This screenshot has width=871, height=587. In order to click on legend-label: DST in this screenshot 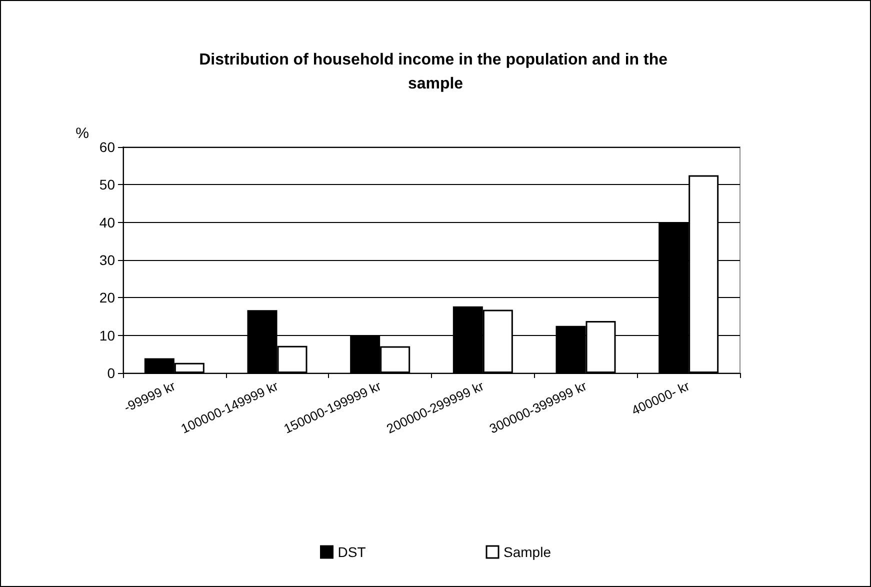, I will do `click(352, 552)`.